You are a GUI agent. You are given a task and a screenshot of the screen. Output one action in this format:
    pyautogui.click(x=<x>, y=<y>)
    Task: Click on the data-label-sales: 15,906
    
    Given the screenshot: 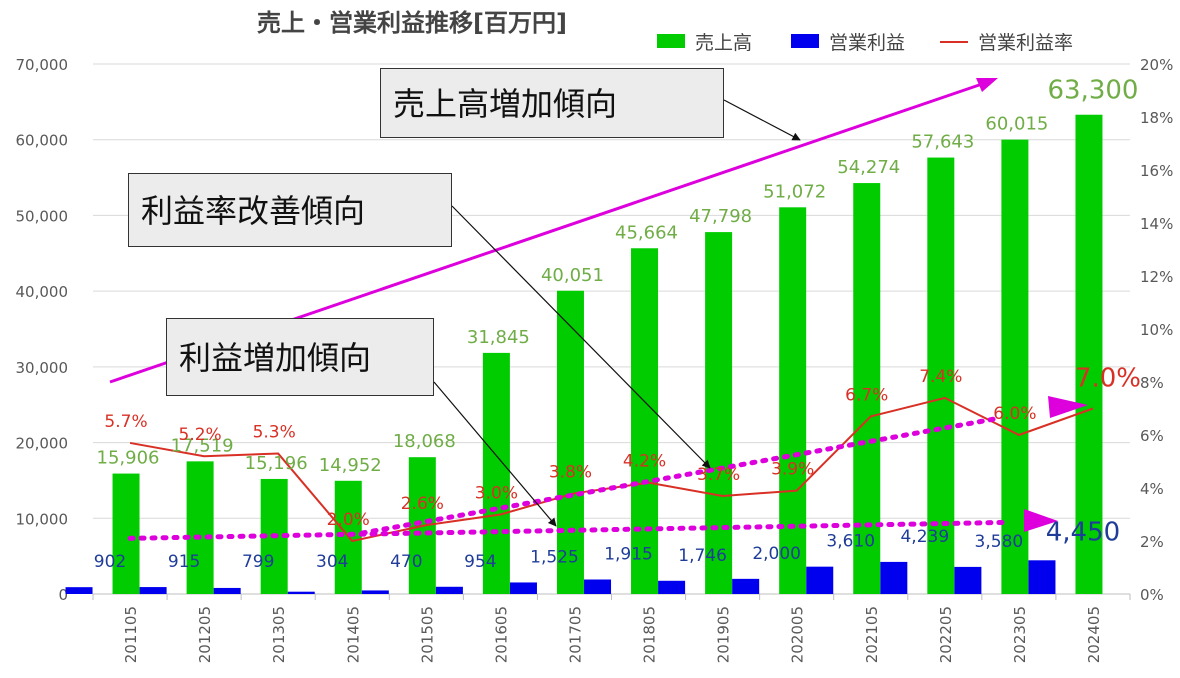 What is the action you would take?
    pyautogui.click(x=128, y=458)
    